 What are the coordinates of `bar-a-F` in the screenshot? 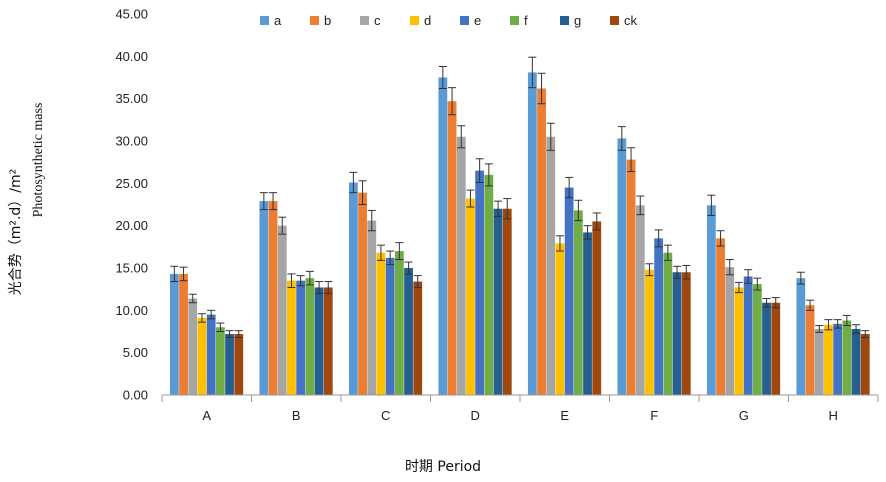 It's located at (622, 266).